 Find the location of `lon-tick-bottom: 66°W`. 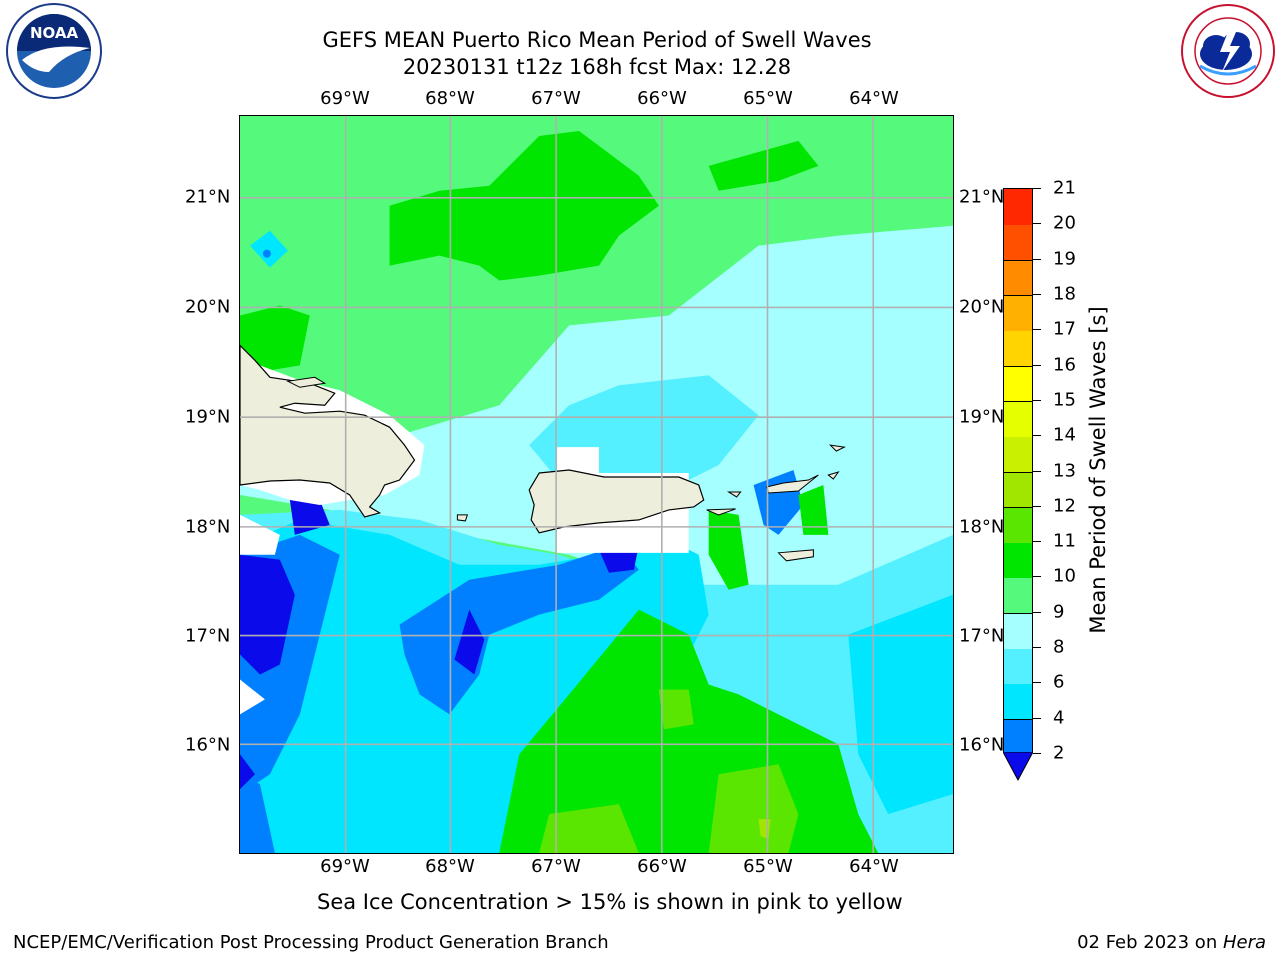

lon-tick-bottom: 66°W is located at coordinates (662, 866).